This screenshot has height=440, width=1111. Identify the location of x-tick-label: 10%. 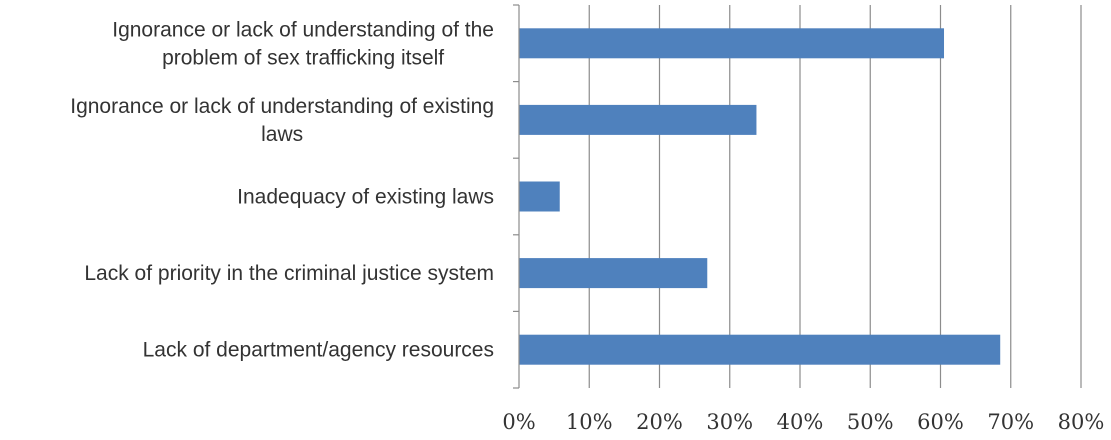
(589, 422).